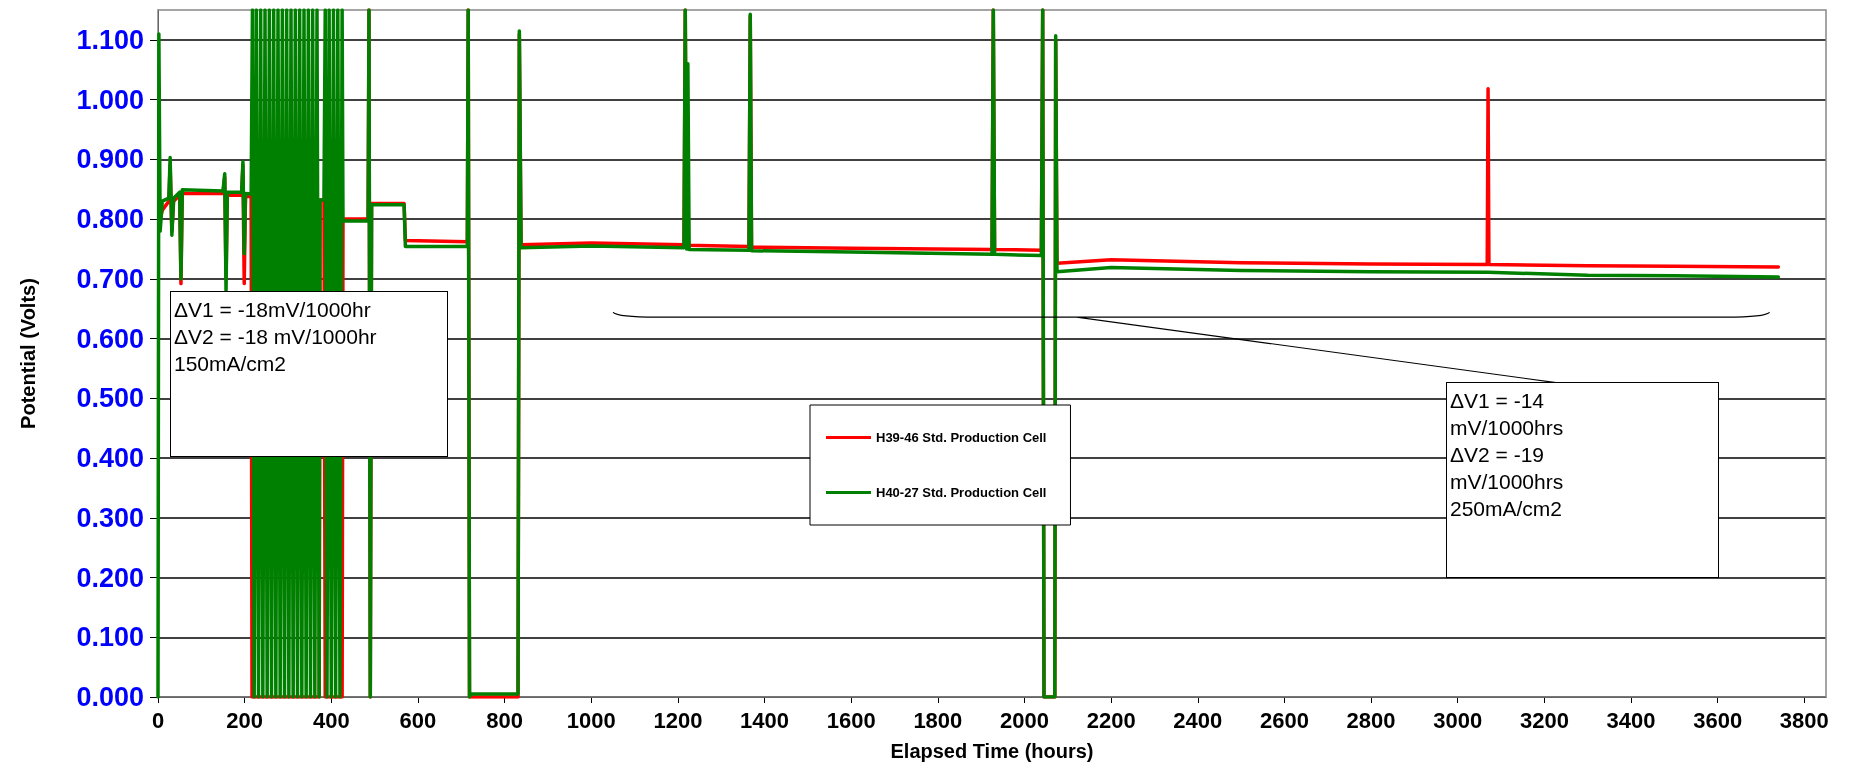  What do you see at coordinates (1284, 720) in the screenshot?
I see `x-tick-label: 2600` at bounding box center [1284, 720].